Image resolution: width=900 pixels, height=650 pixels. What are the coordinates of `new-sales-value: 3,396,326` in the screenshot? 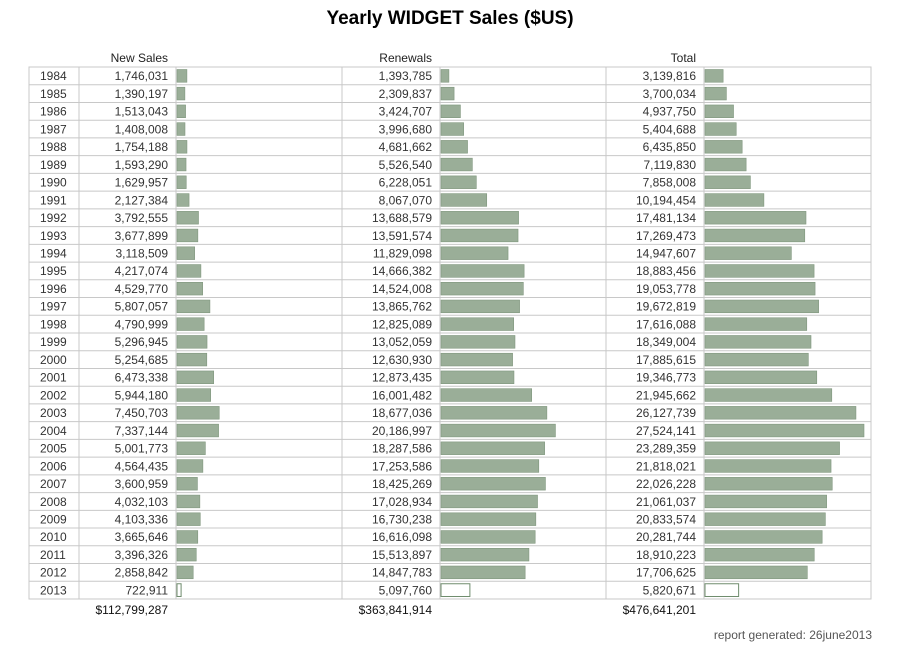 It's located at (142, 555).